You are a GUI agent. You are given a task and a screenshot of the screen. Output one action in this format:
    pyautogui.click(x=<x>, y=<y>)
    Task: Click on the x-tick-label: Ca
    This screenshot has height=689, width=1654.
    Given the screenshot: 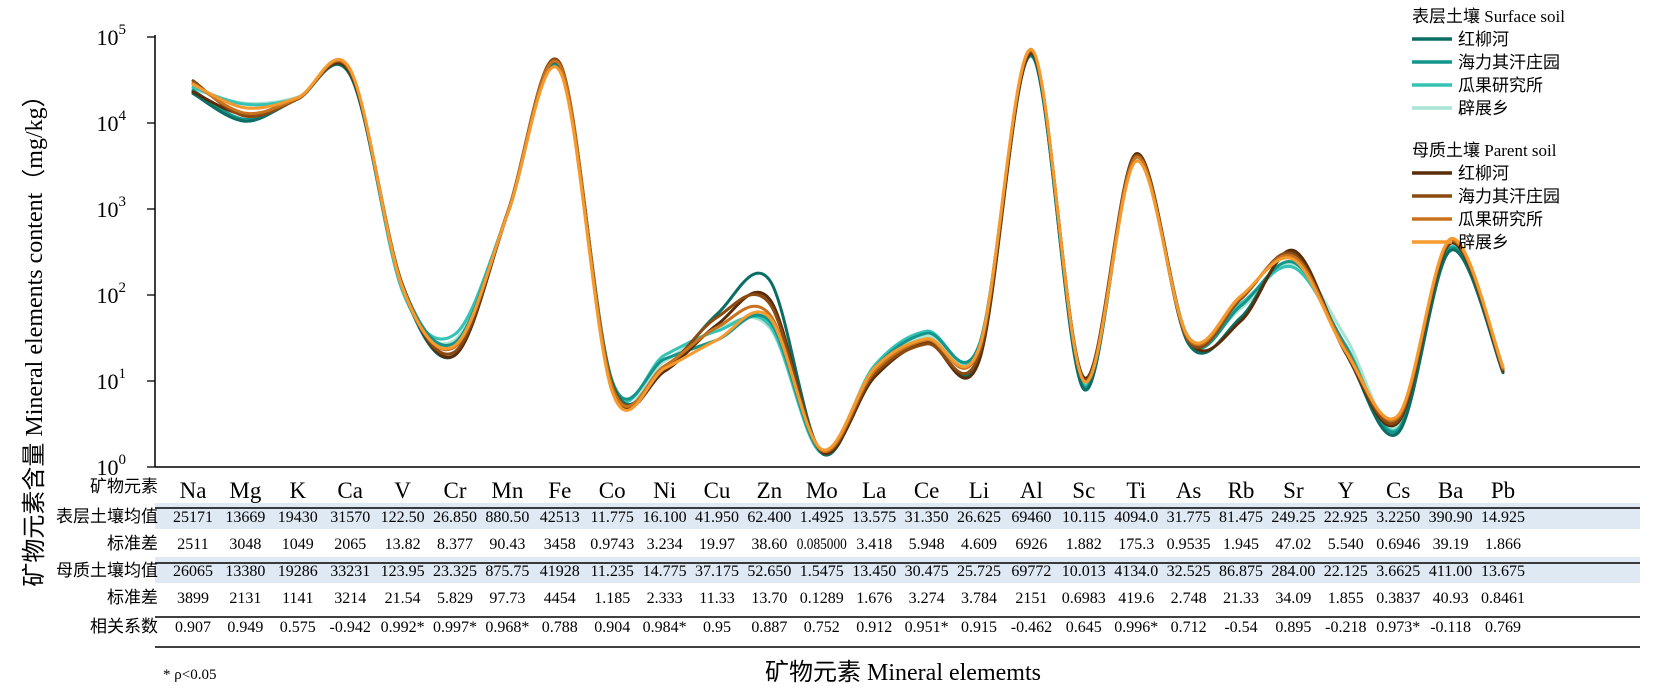 What is the action you would take?
    pyautogui.click(x=350, y=490)
    